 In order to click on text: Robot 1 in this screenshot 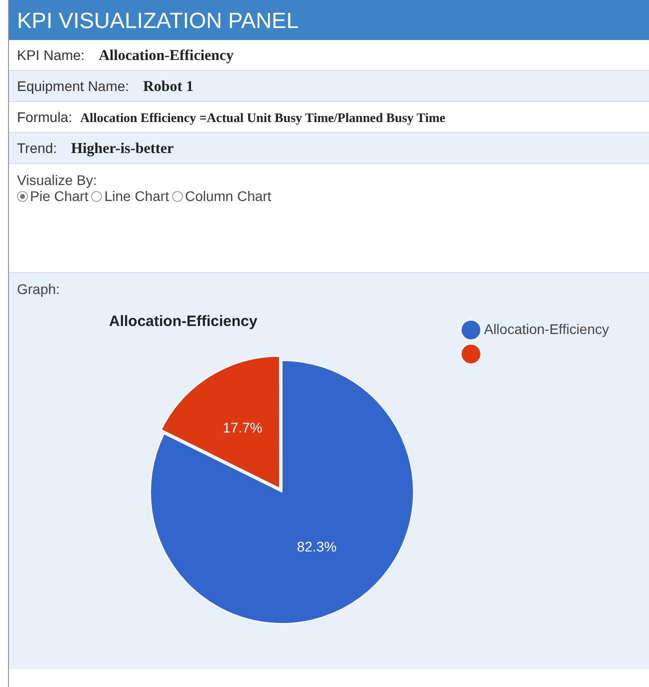, I will do `click(168, 87)`.